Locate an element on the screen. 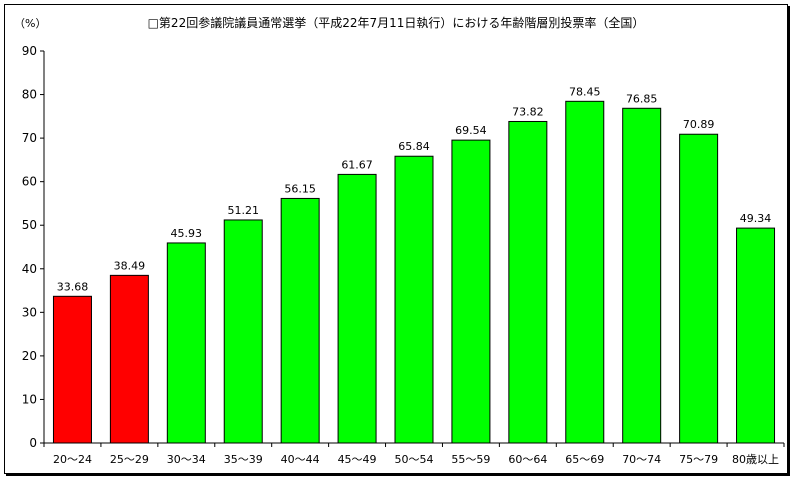 The height and width of the screenshot is (477, 793). value-label: 73.82 is located at coordinates (528, 111).